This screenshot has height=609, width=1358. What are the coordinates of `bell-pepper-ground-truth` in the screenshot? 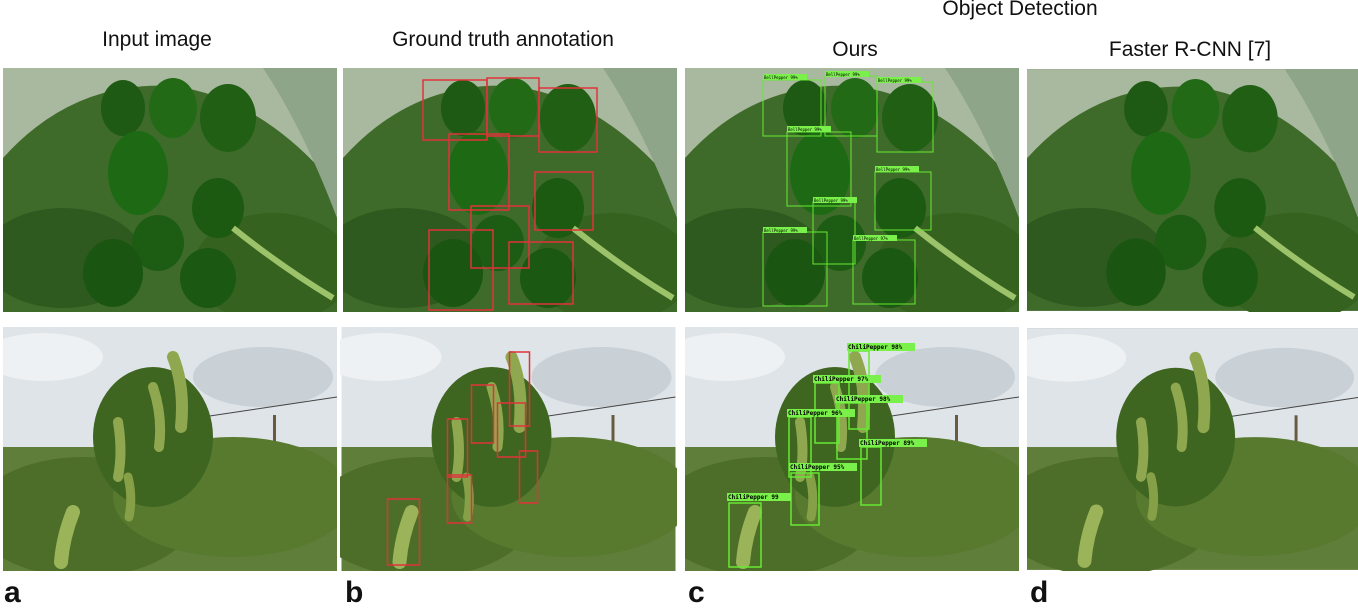 It's located at (510, 190).